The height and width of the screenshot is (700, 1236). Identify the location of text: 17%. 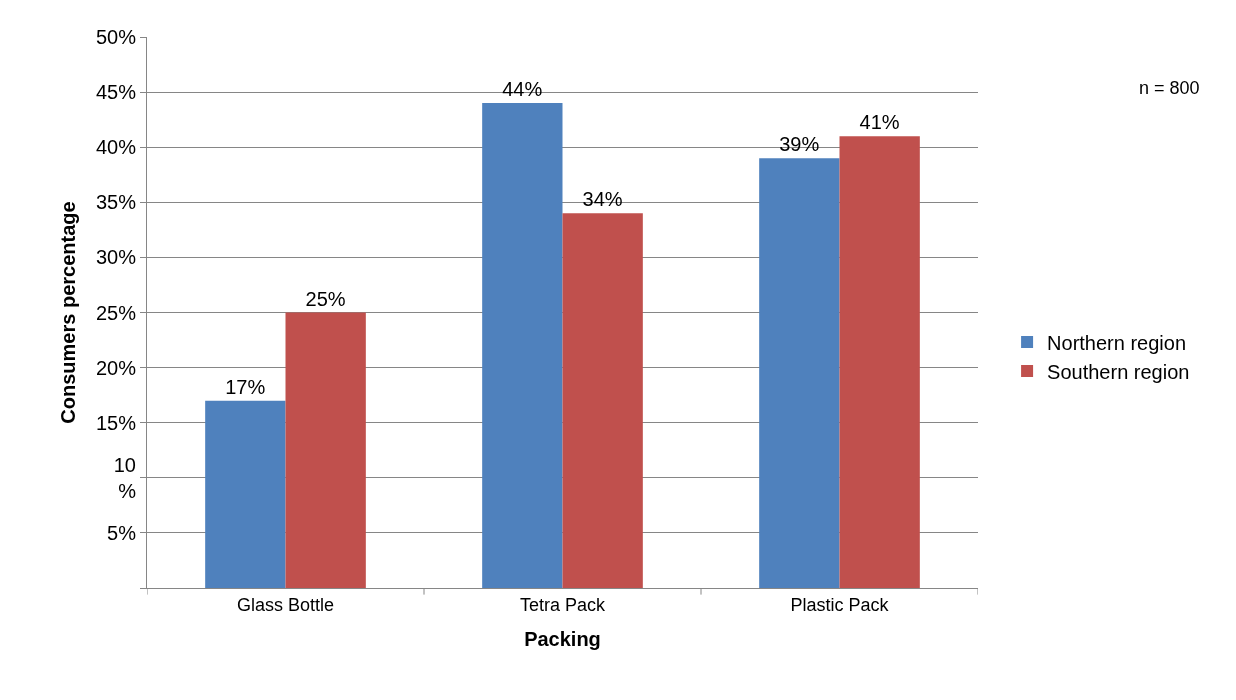
(245, 386).